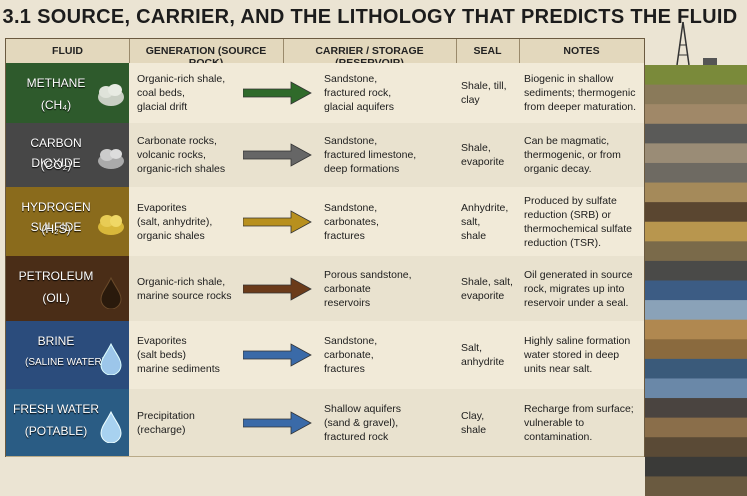  What do you see at coordinates (171, 155) in the screenshot?
I see `generation-text: volcanic rocks,` at bounding box center [171, 155].